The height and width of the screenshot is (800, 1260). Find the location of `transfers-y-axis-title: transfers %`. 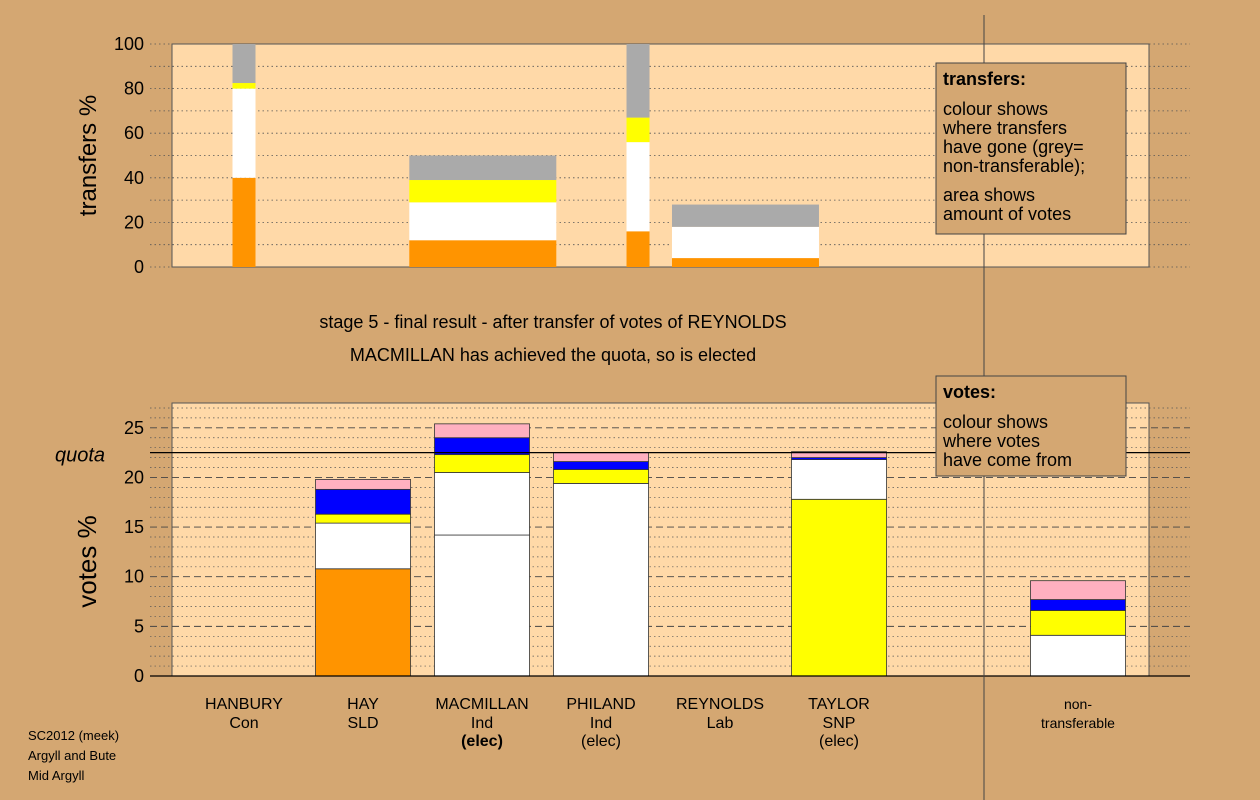

transfers-y-axis-title: transfers % is located at coordinates (88, 155).